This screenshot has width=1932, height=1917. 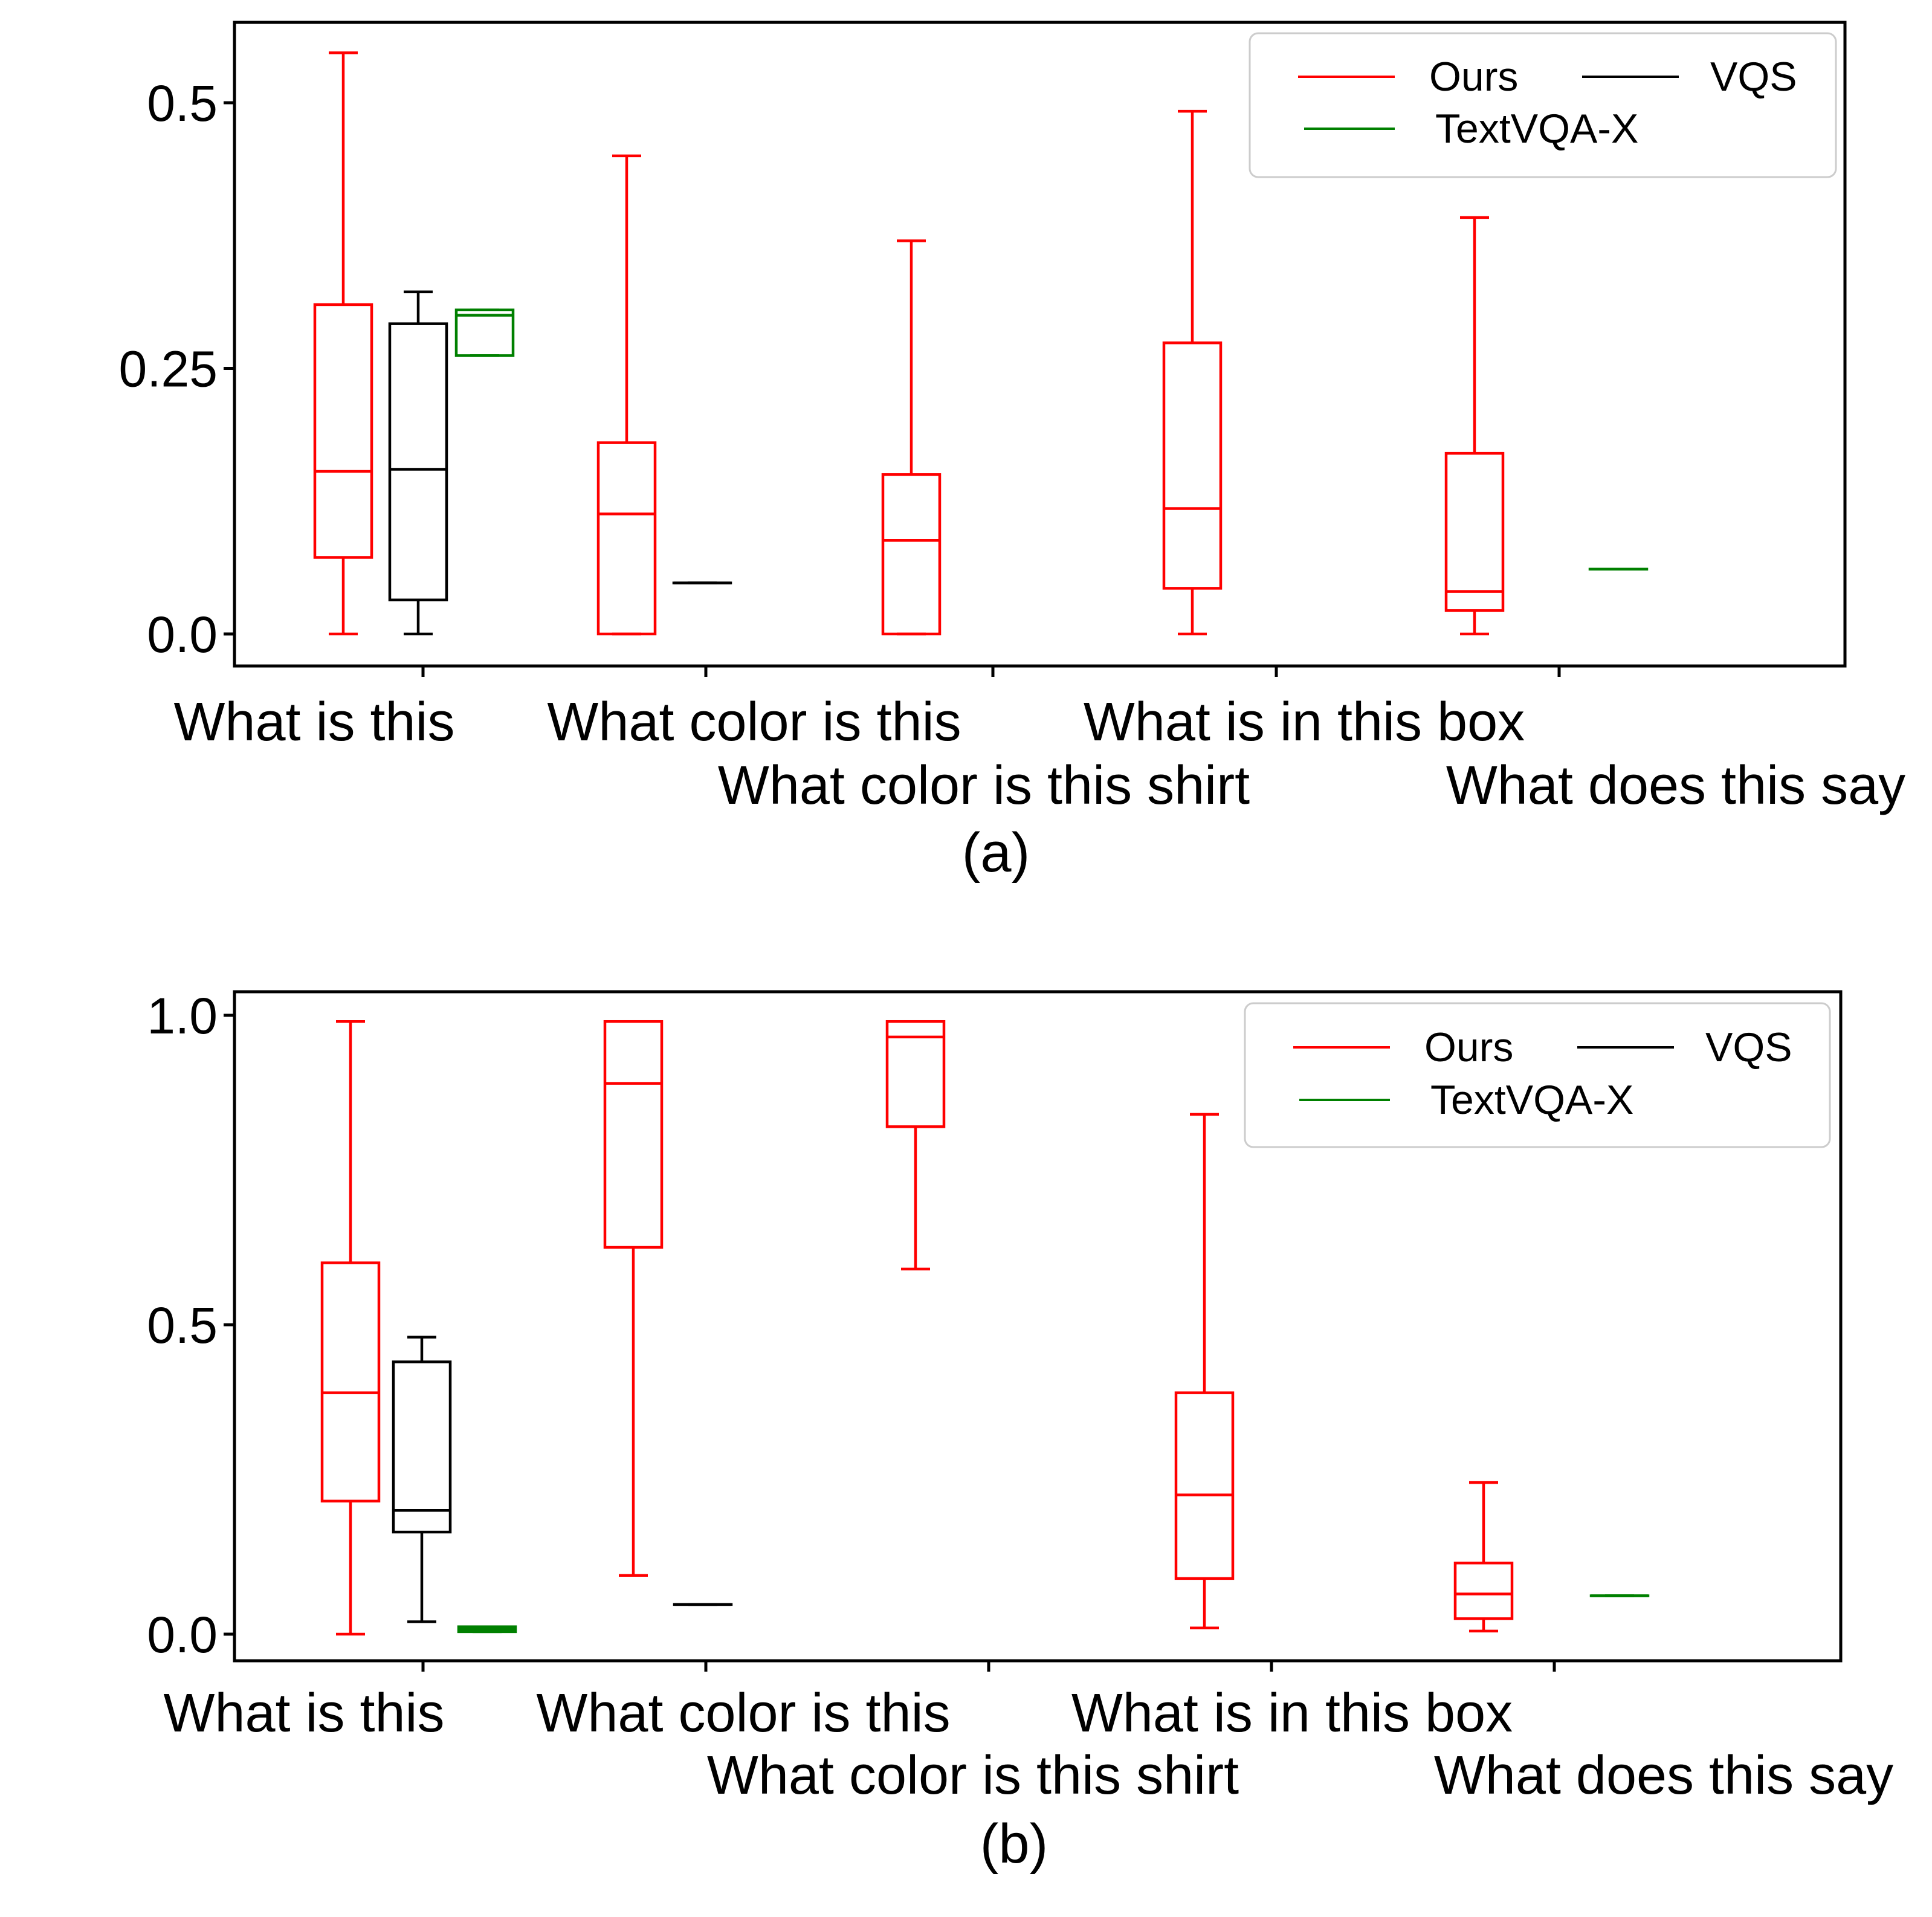 I want to click on y-axis: 0.0 0.5 1.0, so click(x=190, y=1325).